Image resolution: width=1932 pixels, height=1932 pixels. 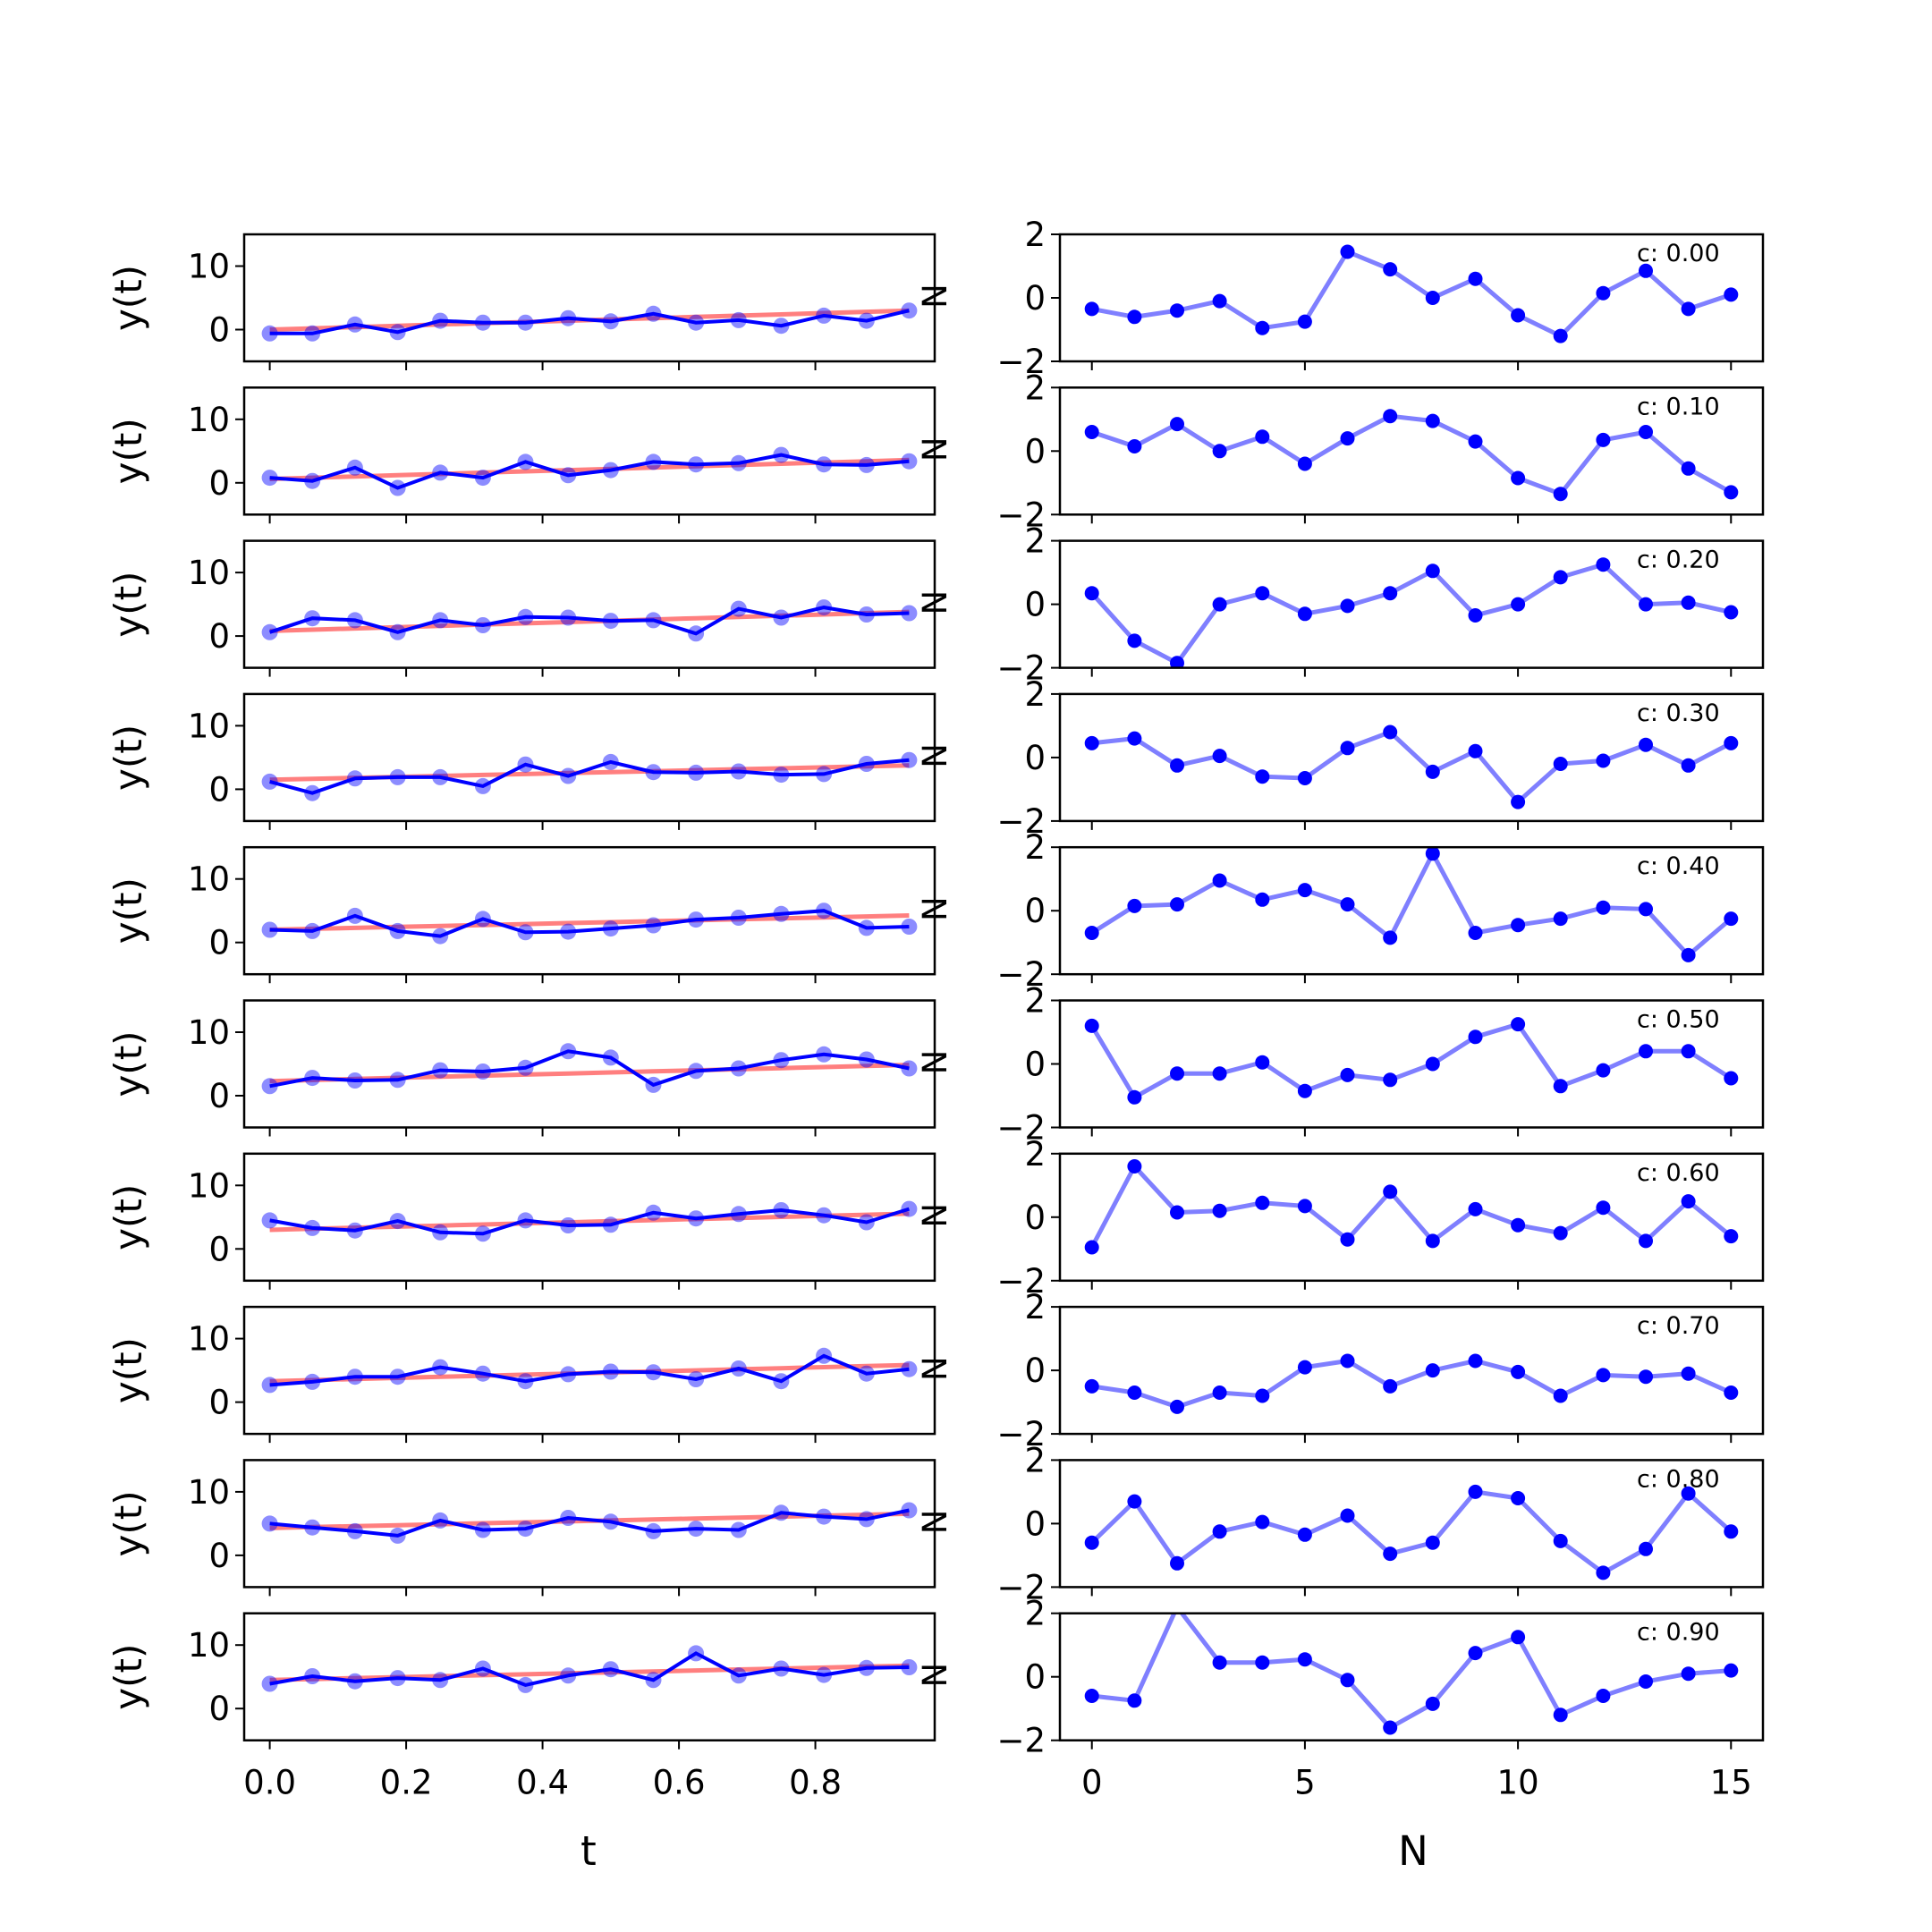 I want to click on right-panel-0: −2 0 2 c: 0.00, so click(x=1380, y=298).